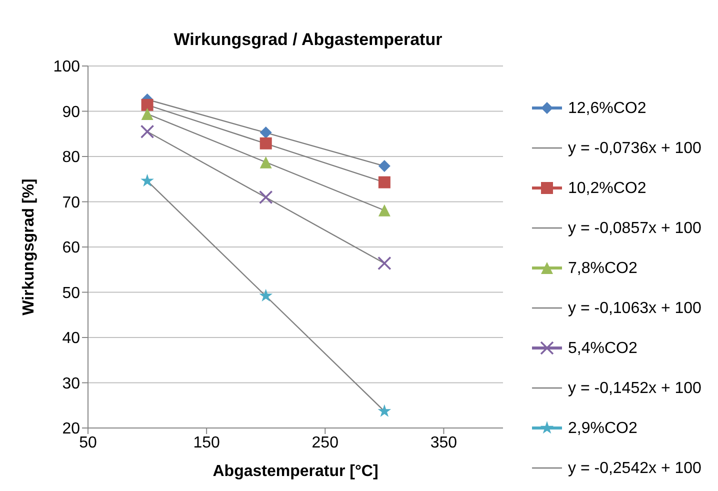 This screenshot has height=491, width=718. Describe the element at coordinates (71, 339) in the screenshot. I see `y-tick-label: 40` at that location.